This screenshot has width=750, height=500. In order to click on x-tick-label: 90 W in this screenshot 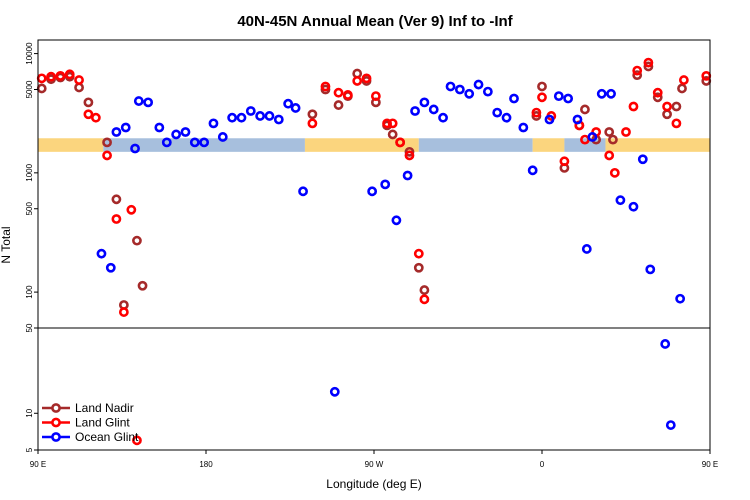, I will do `click(374, 464)`.